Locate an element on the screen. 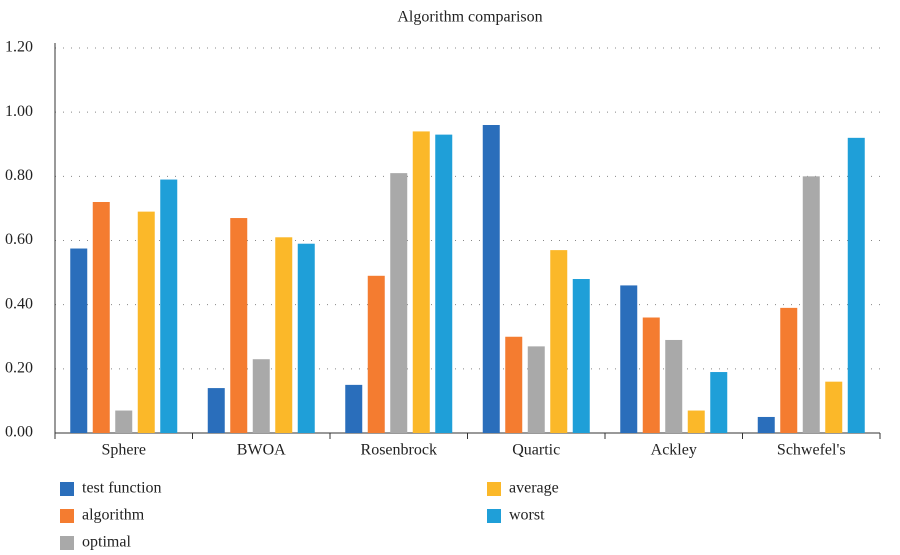 The height and width of the screenshot is (555, 900). y-tick-label: 0.40 is located at coordinates (19, 303).